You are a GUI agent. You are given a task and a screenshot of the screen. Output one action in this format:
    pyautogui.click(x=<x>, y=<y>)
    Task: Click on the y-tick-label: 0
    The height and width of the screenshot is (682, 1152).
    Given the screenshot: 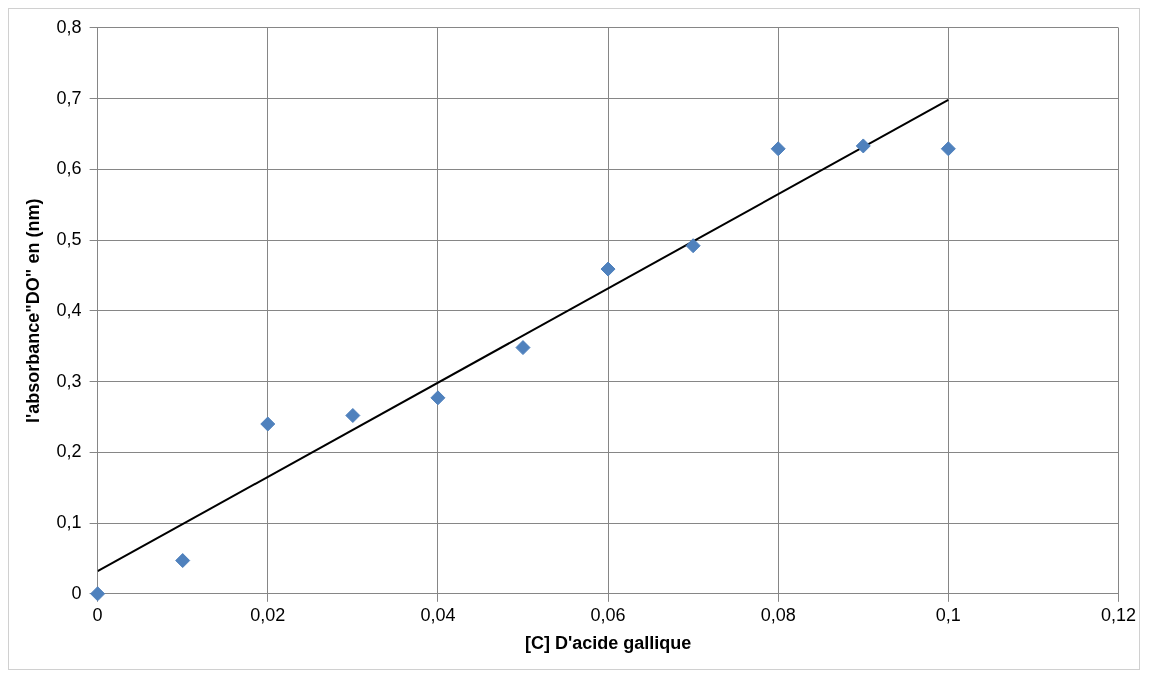 What is the action you would take?
    pyautogui.click(x=76, y=592)
    